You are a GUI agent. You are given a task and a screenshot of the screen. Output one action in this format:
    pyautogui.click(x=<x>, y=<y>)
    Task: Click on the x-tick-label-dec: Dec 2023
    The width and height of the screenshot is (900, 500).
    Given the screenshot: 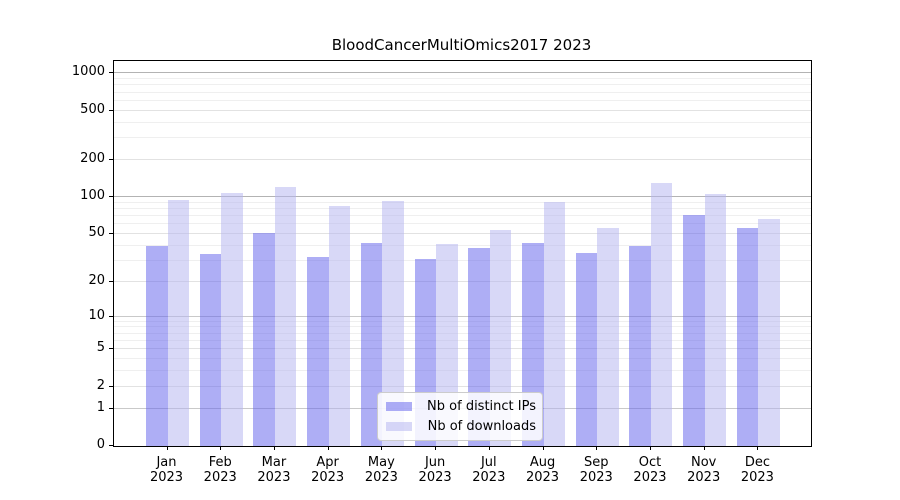 What is the action you would take?
    pyautogui.click(x=757, y=470)
    